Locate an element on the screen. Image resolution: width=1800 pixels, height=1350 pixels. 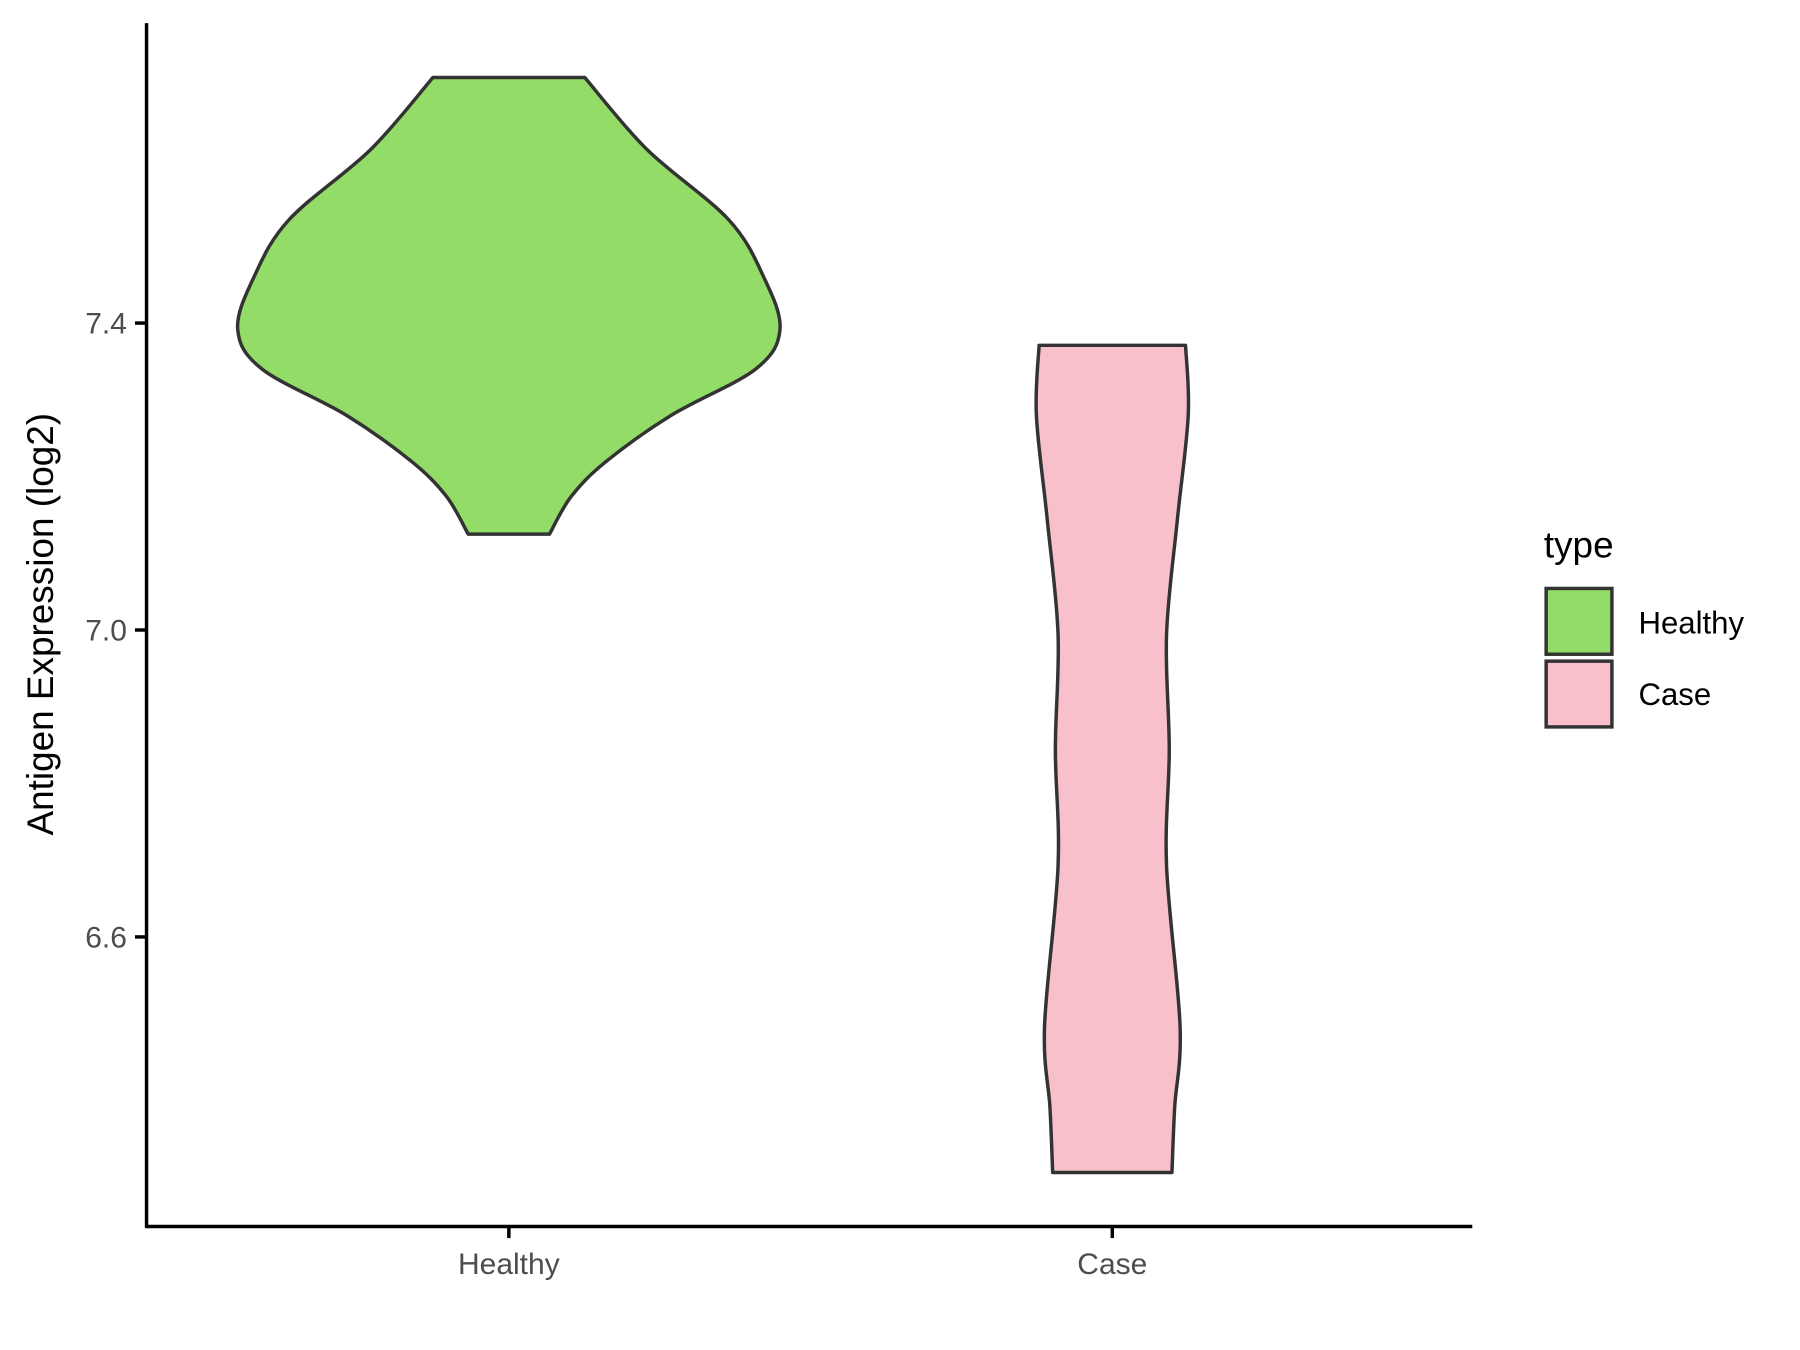
y-ticks: 6.6 7.0 7.4 is located at coordinates (116, 630).